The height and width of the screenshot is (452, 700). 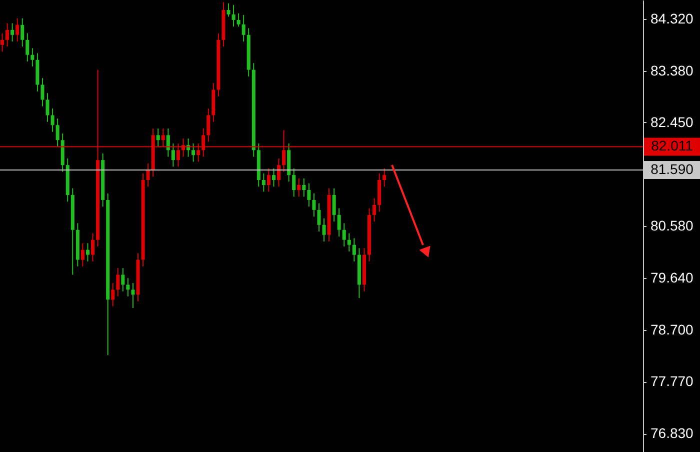 What do you see at coordinates (672, 381) in the screenshot?
I see `y-tick-label: 77.770` at bounding box center [672, 381].